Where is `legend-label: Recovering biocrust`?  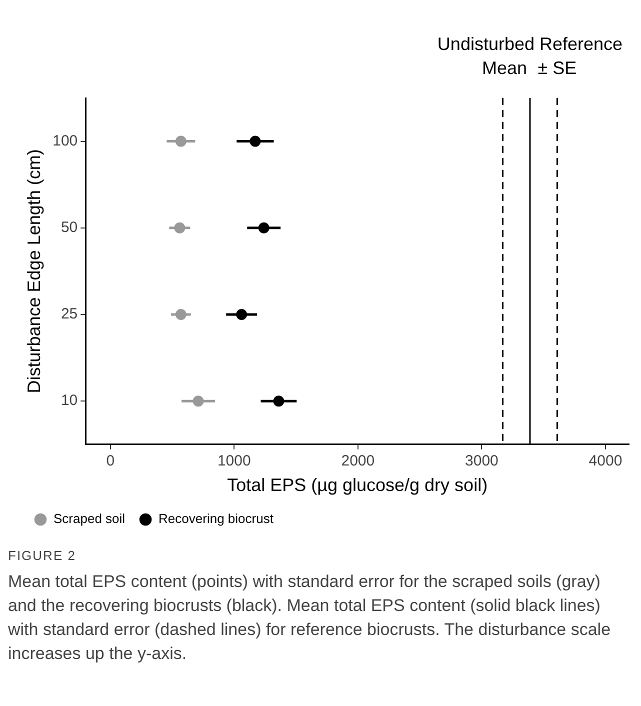 legend-label: Recovering biocrust is located at coordinates (216, 518).